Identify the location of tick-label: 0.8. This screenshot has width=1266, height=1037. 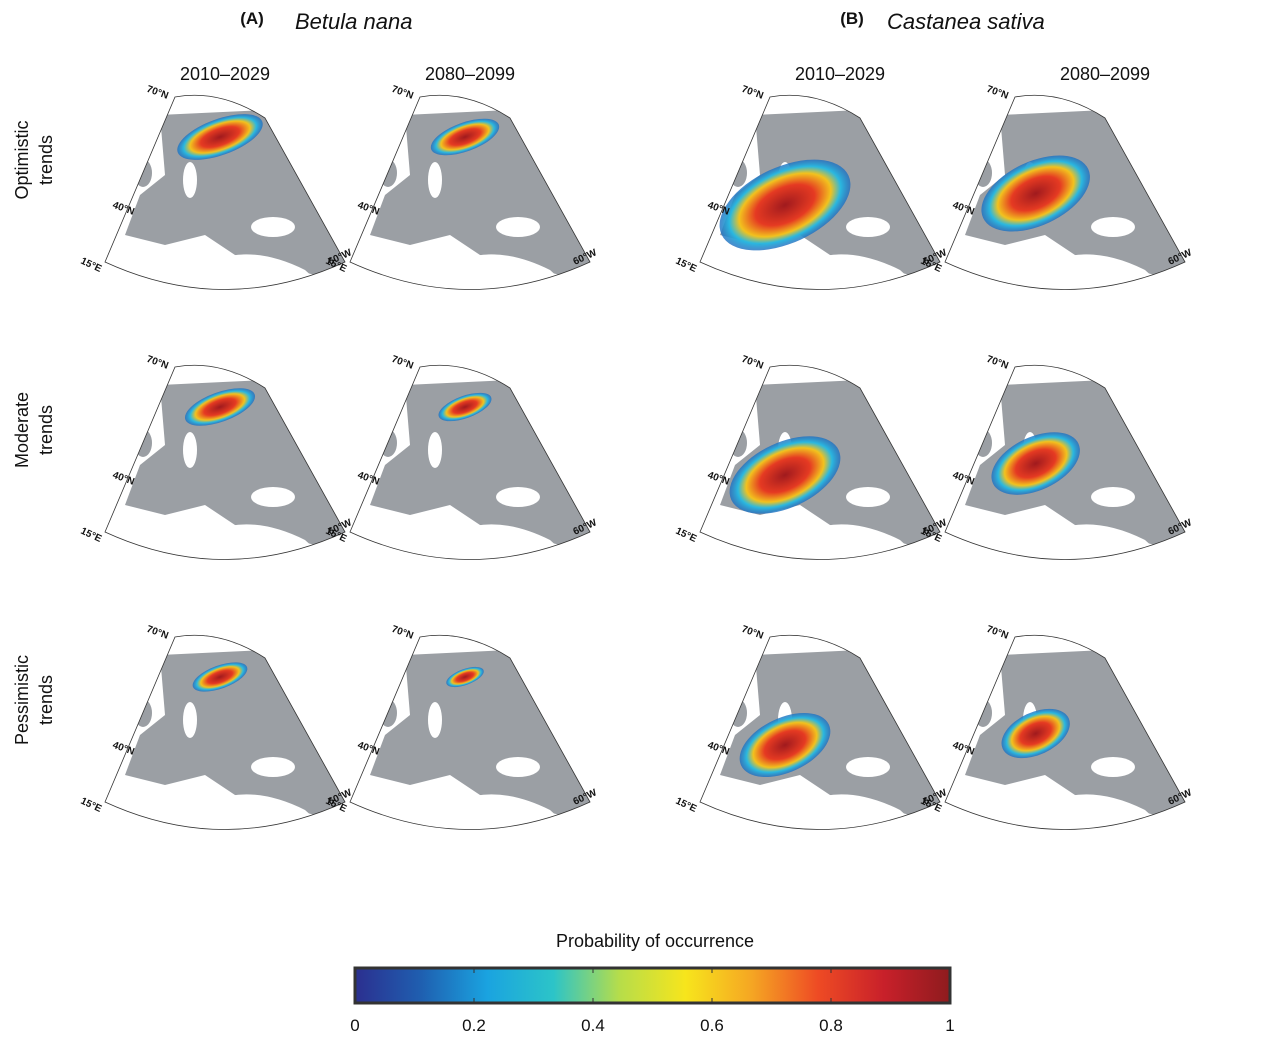
(831, 1025).